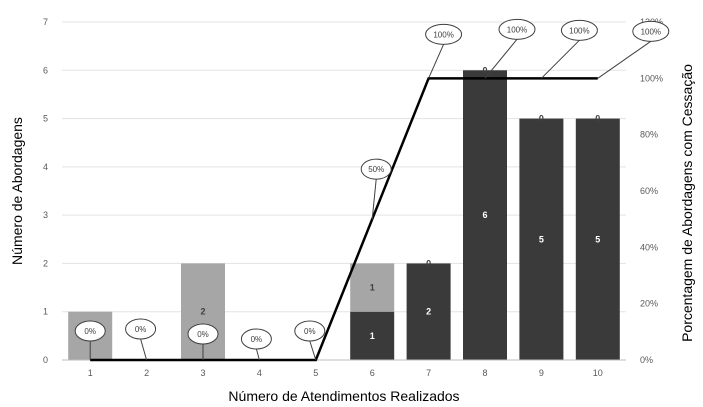  Describe the element at coordinates (315, 373) in the screenshot. I see `x-tick-label: 5` at that location.